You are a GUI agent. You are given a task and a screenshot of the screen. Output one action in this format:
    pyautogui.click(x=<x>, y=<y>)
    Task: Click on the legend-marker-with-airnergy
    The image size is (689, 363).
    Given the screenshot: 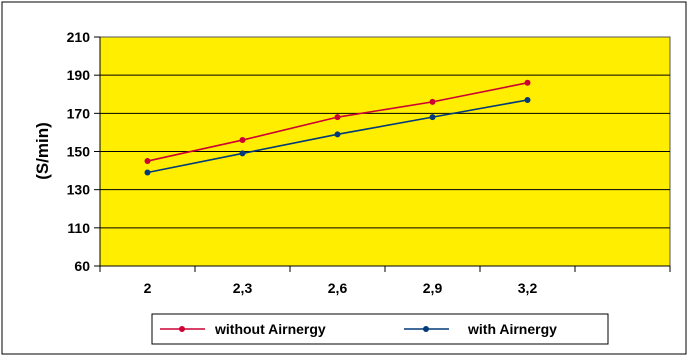 What is the action you would take?
    pyautogui.click(x=426, y=329)
    